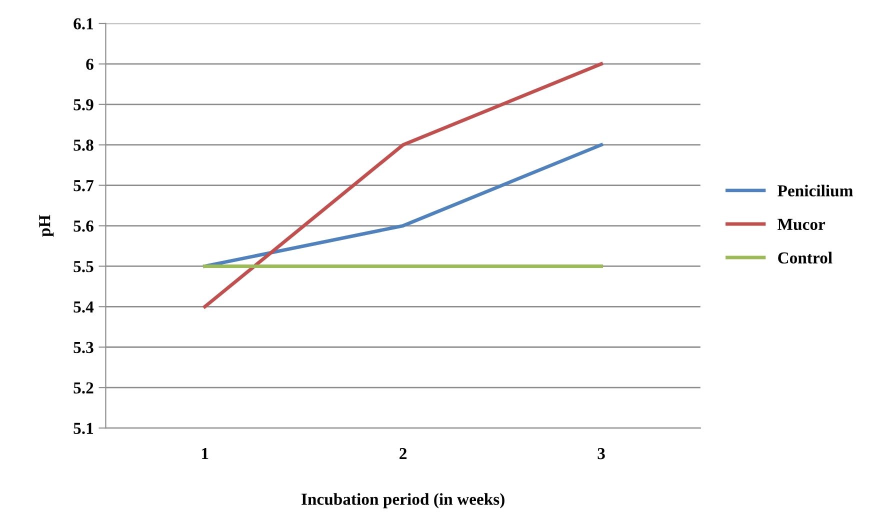  I want to click on x-tick-label: 3, so click(601, 454).